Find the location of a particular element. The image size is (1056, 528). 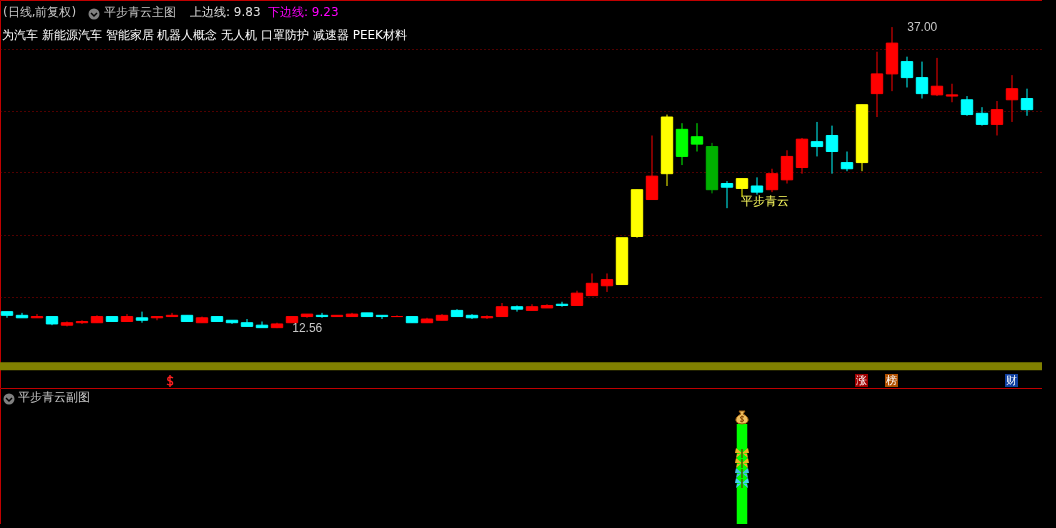

chart-title: (日线,前复权) is located at coordinates (40, 12).